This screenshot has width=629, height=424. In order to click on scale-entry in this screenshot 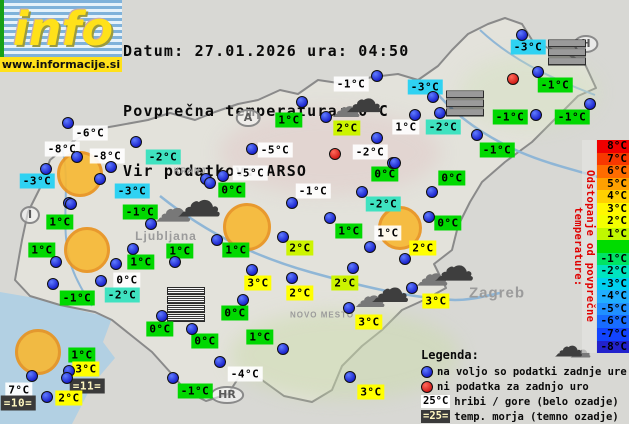, I will do `click(613, 246)`.